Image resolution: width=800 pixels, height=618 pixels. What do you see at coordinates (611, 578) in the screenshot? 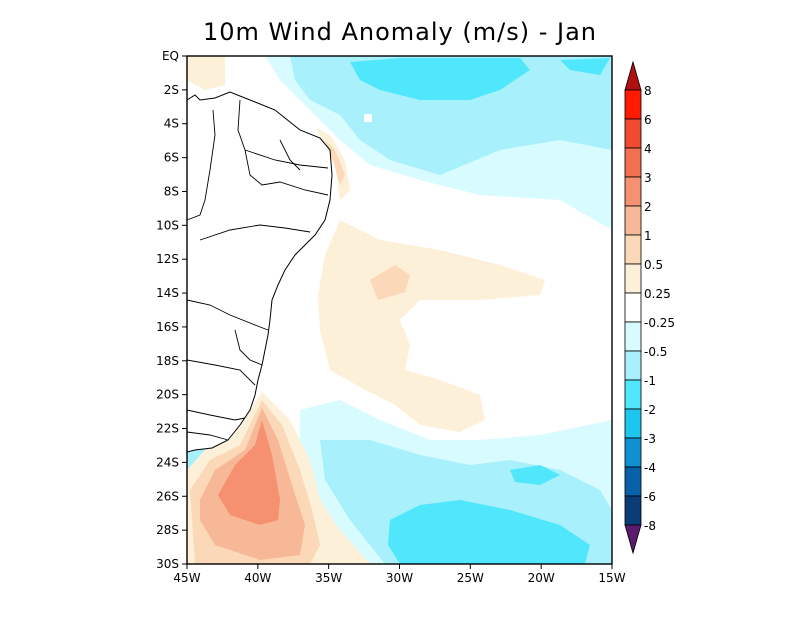
I see `x-tick-label: 15W` at bounding box center [611, 578].